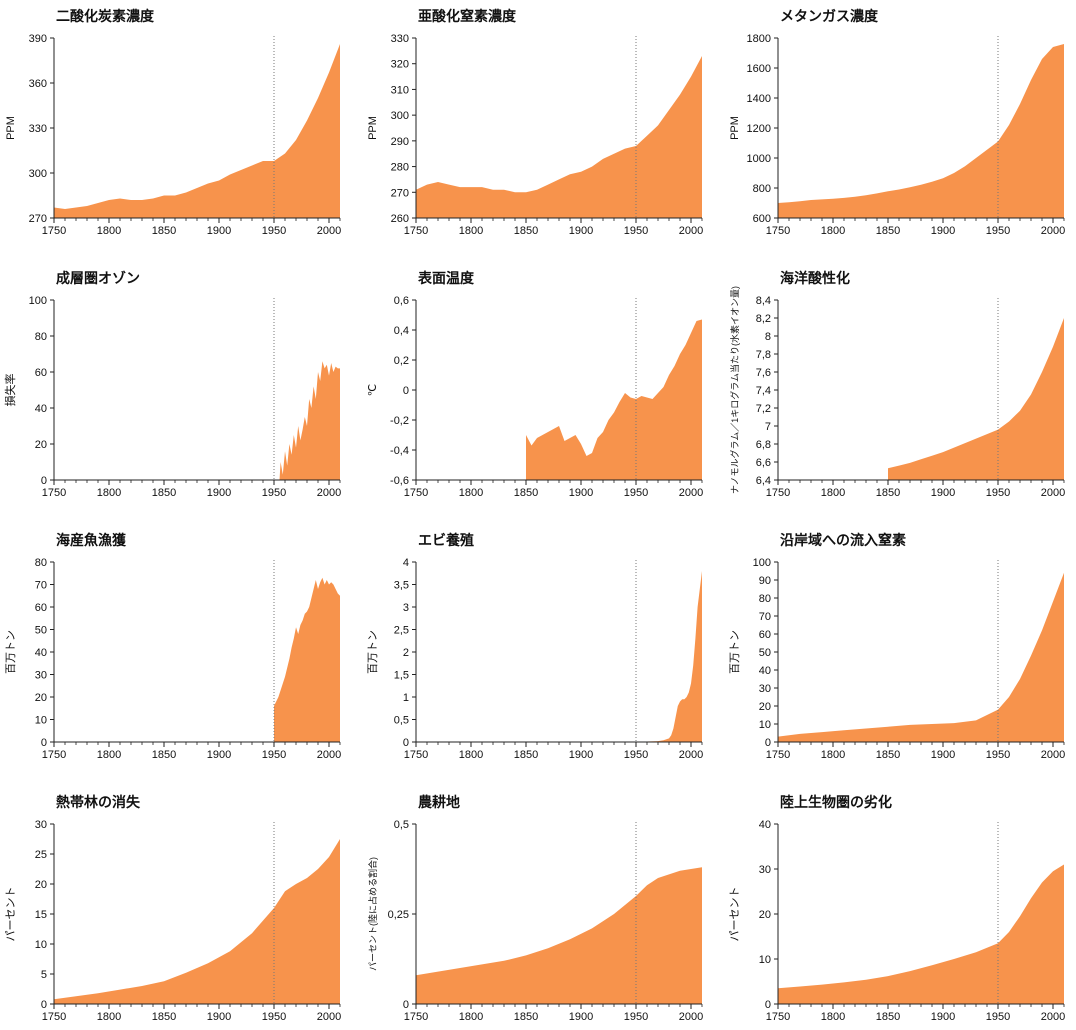 The image size is (1076, 1030). Describe the element at coordinates (765, 689) in the screenshot. I see `y-tick-label: 30` at that location.